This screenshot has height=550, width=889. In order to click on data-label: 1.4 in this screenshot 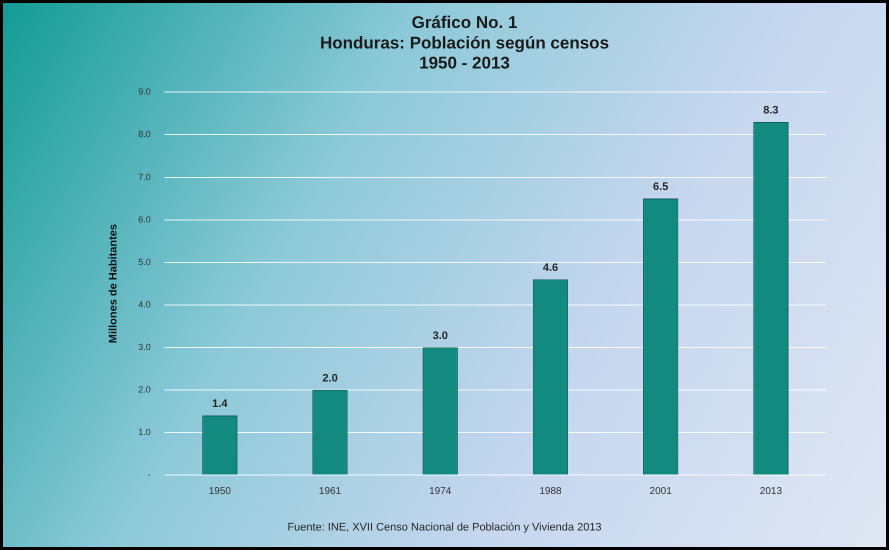, I will do `click(220, 404)`.